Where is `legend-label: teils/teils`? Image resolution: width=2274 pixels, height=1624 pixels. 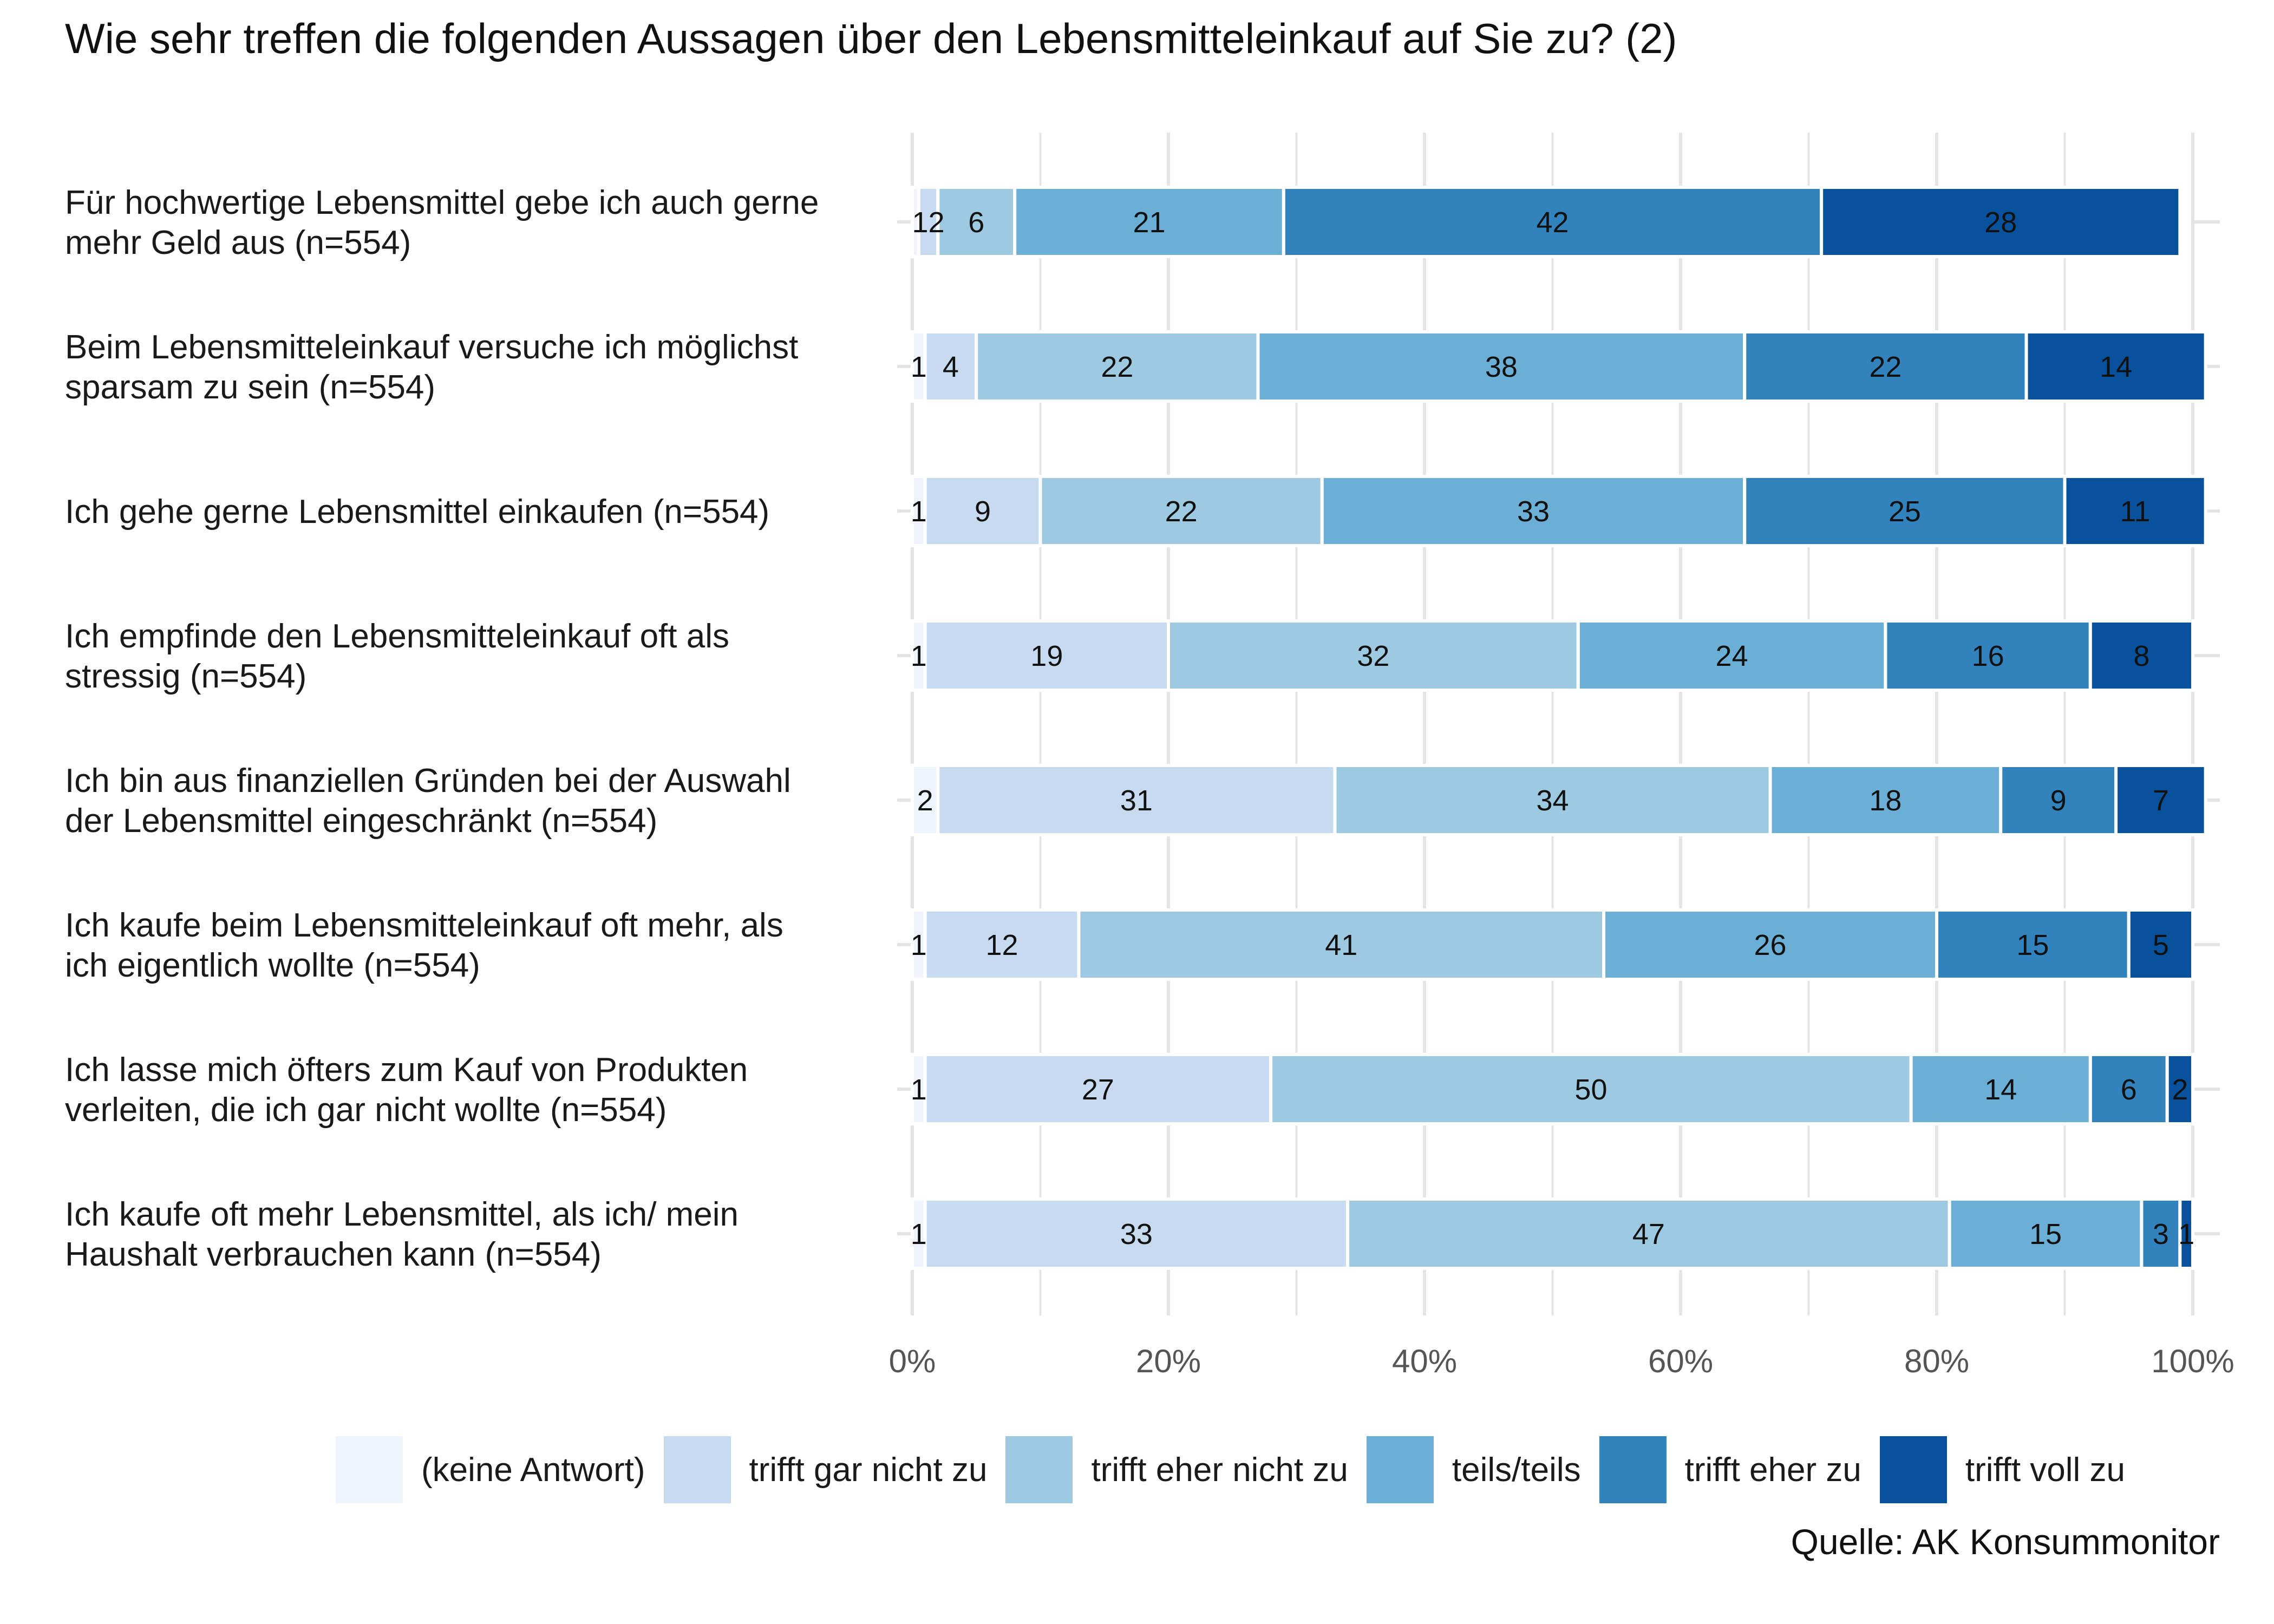
legend-label: teils/teils is located at coordinates (1517, 1470).